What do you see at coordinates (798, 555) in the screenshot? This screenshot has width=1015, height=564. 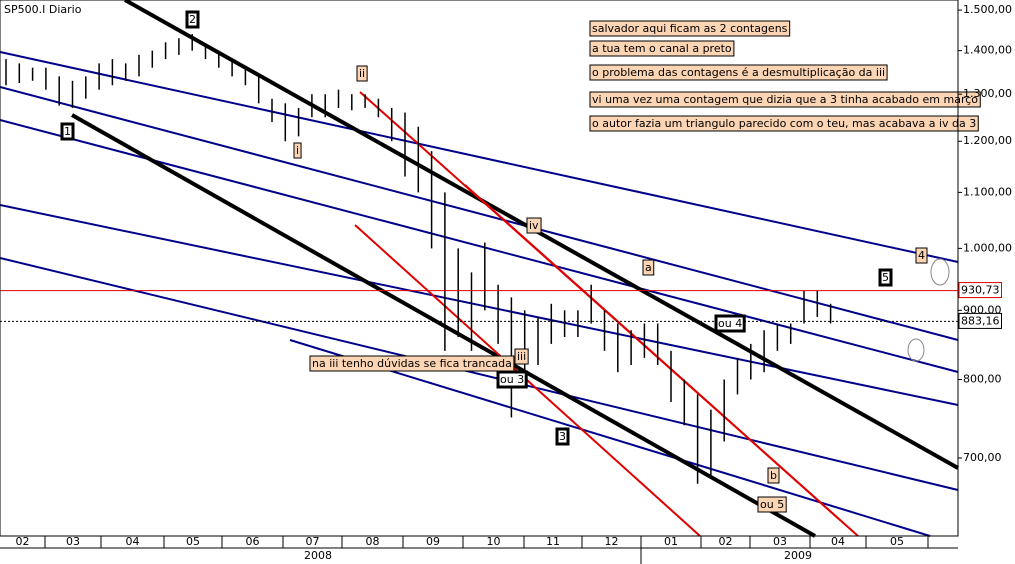 I see `year-label: 2009` at bounding box center [798, 555].